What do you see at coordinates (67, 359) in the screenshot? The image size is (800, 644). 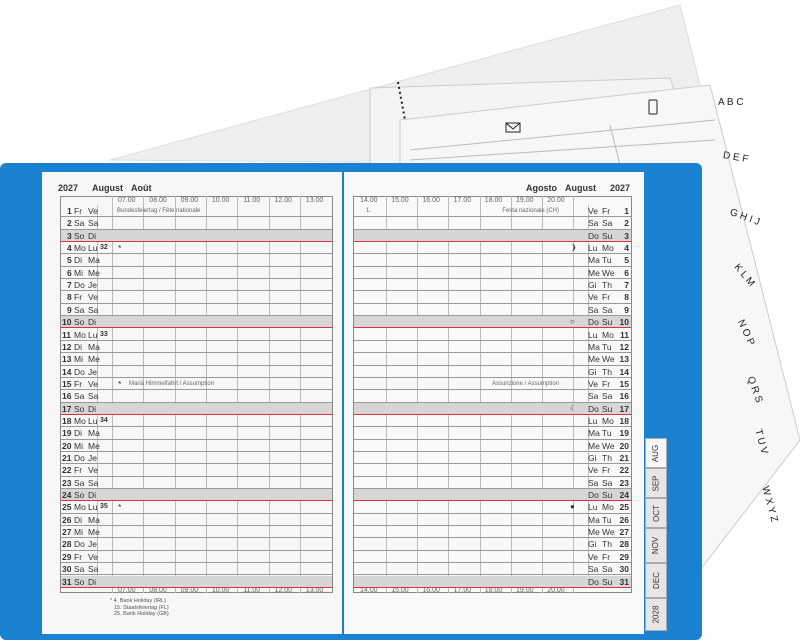 I see `day-number: 13` at bounding box center [67, 359].